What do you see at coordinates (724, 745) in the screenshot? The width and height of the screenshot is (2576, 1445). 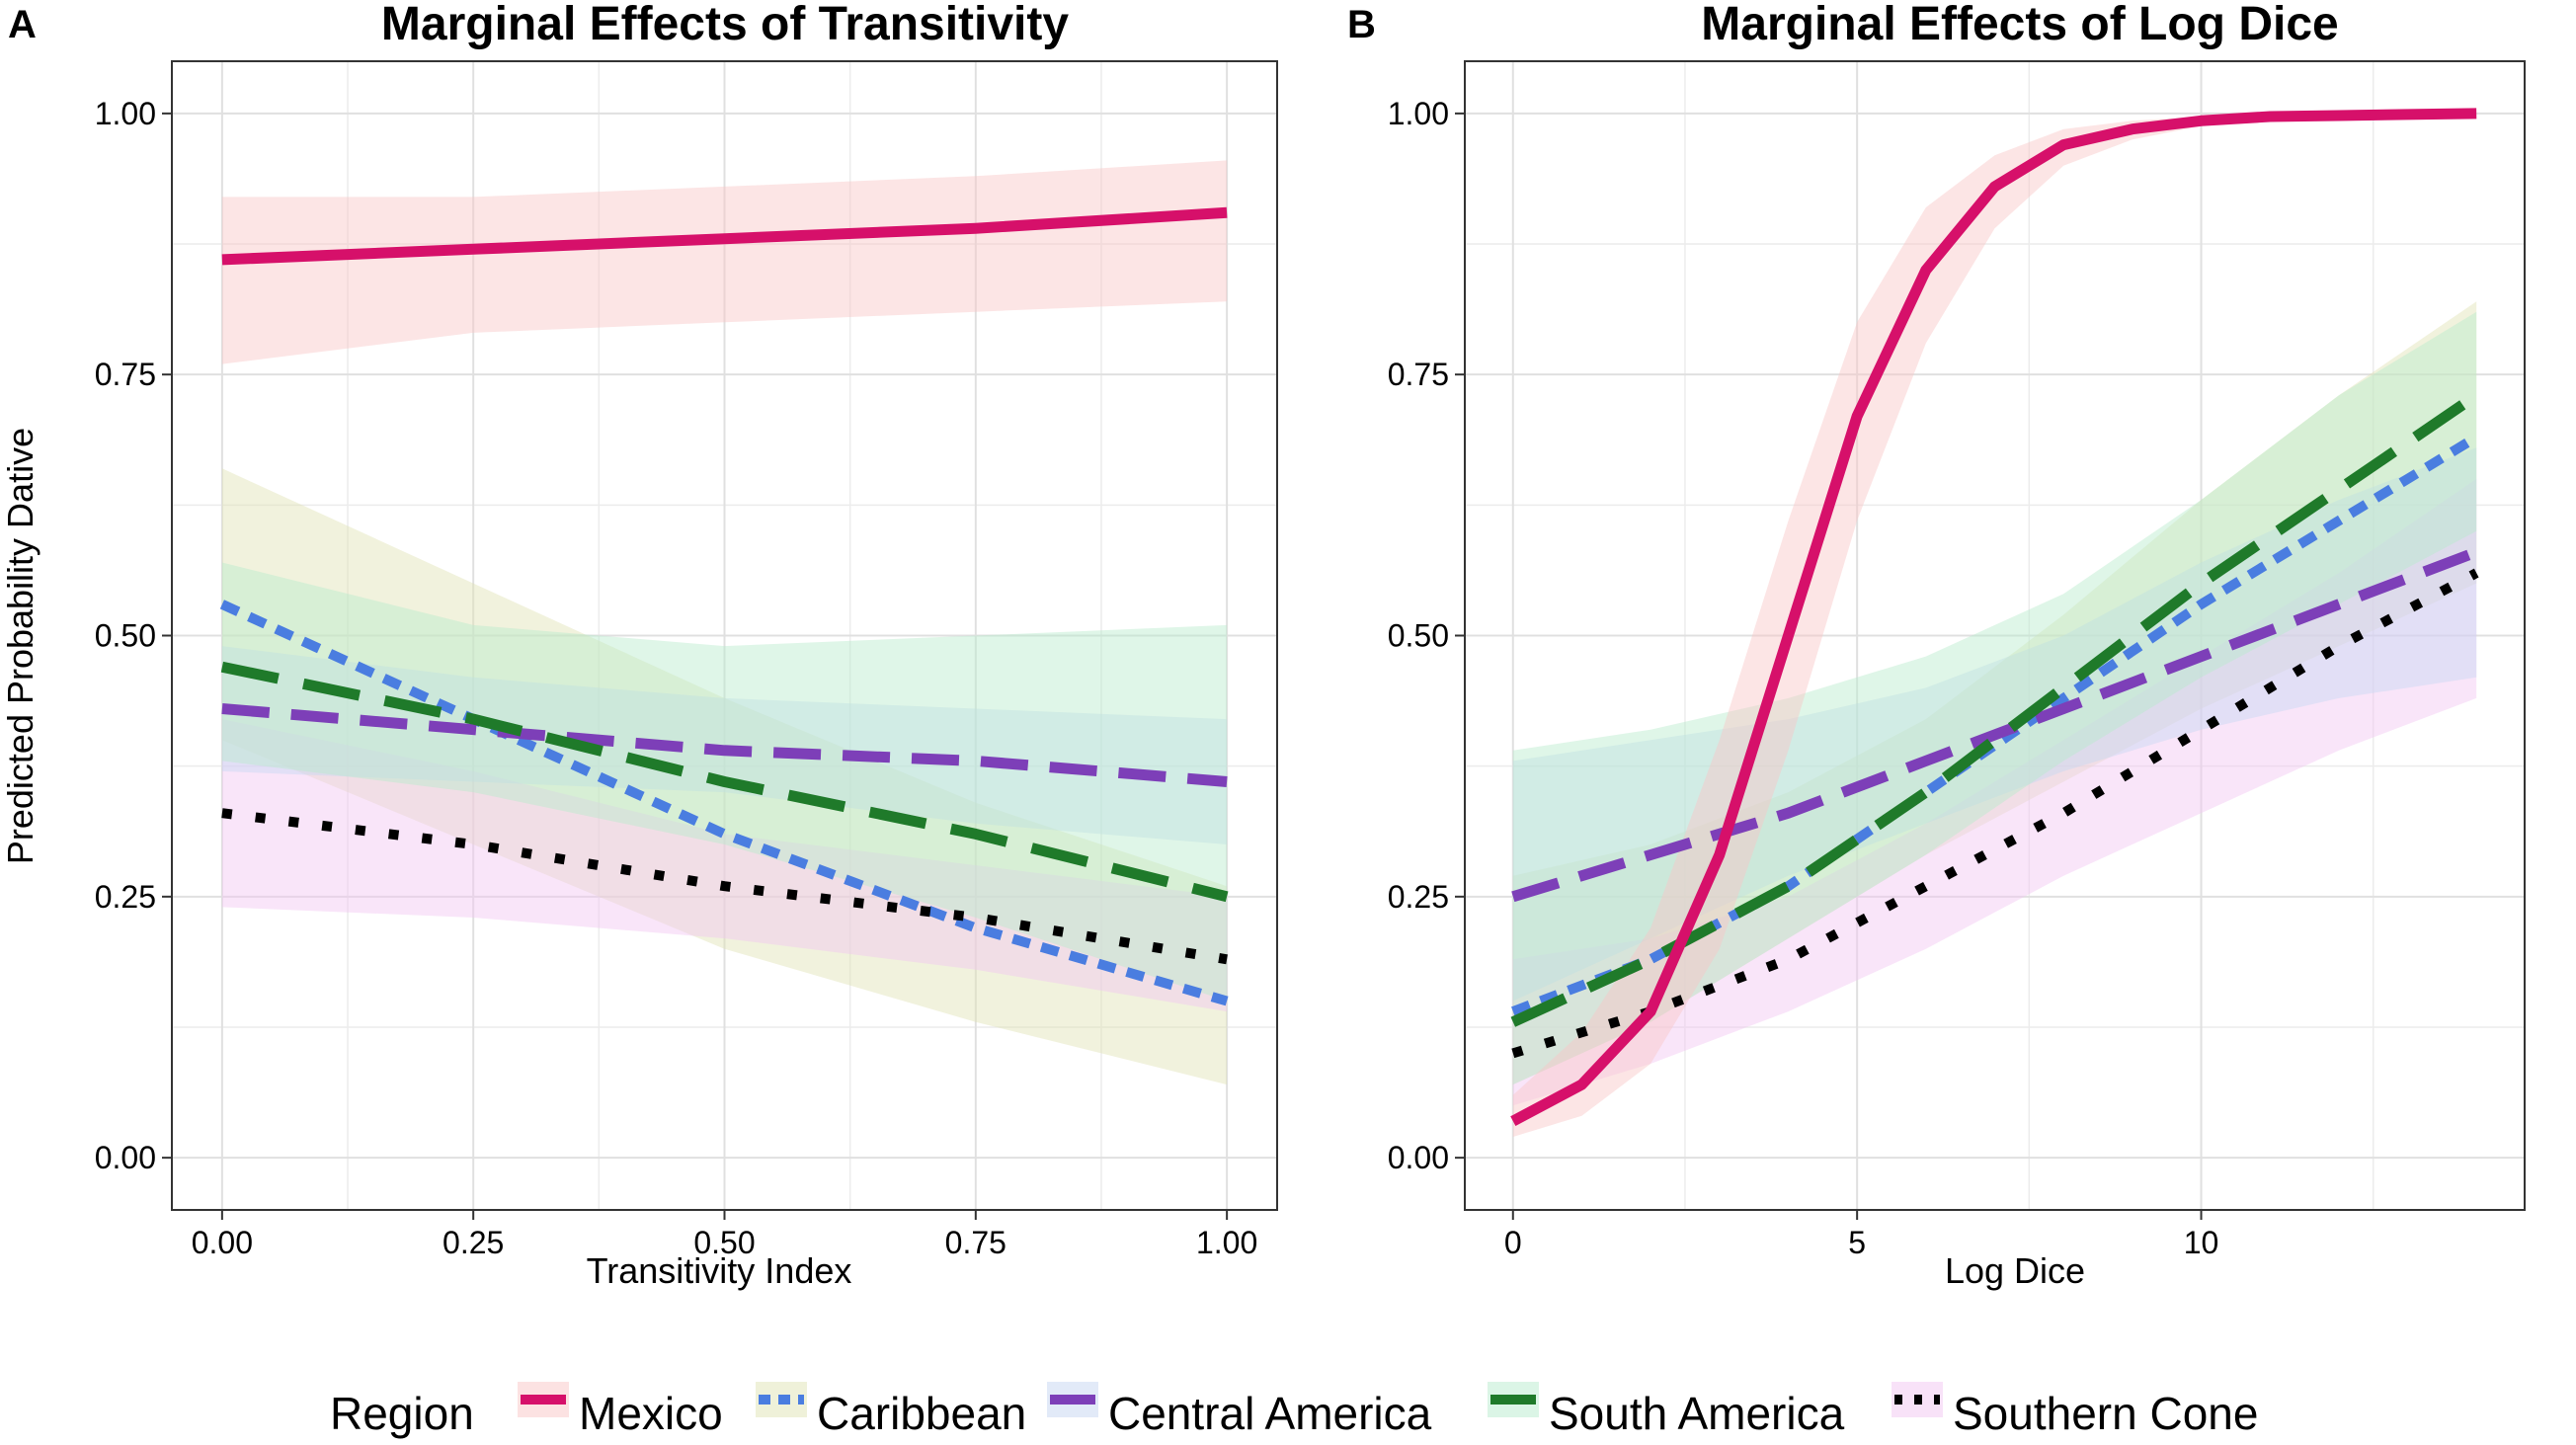 I see `panel-a-line-central-america` at bounding box center [724, 745].